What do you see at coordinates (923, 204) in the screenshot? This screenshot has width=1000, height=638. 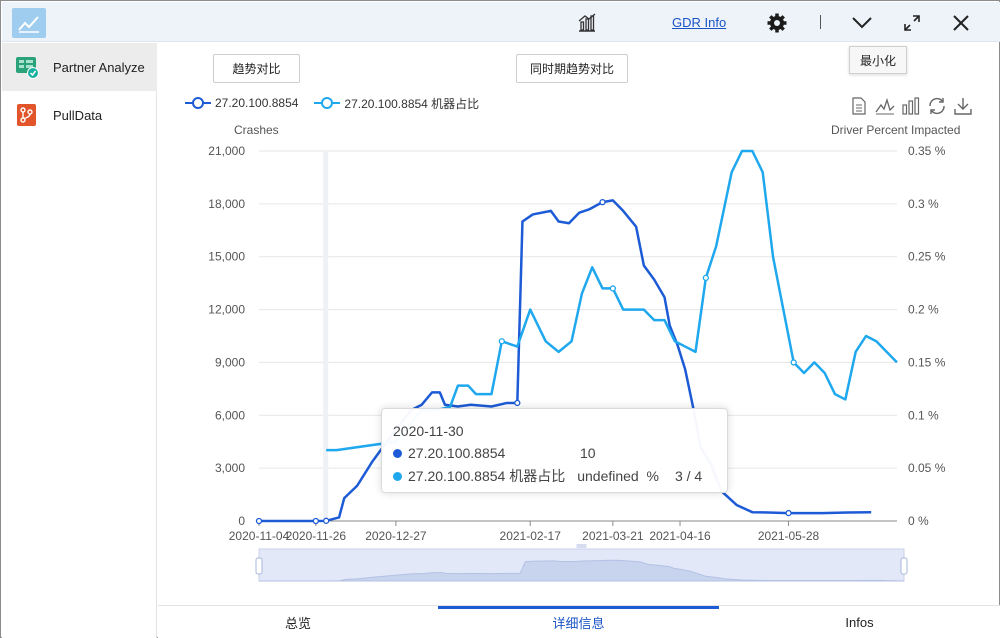 I see `y2-tick-label: 0.3 %` at bounding box center [923, 204].